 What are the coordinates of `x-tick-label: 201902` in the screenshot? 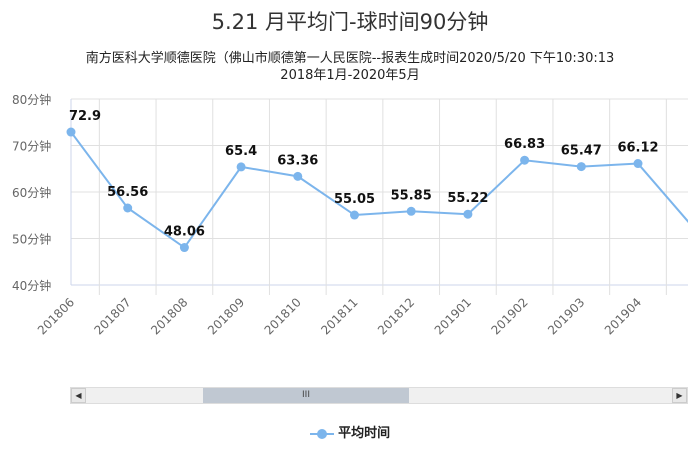 It's located at (509, 316).